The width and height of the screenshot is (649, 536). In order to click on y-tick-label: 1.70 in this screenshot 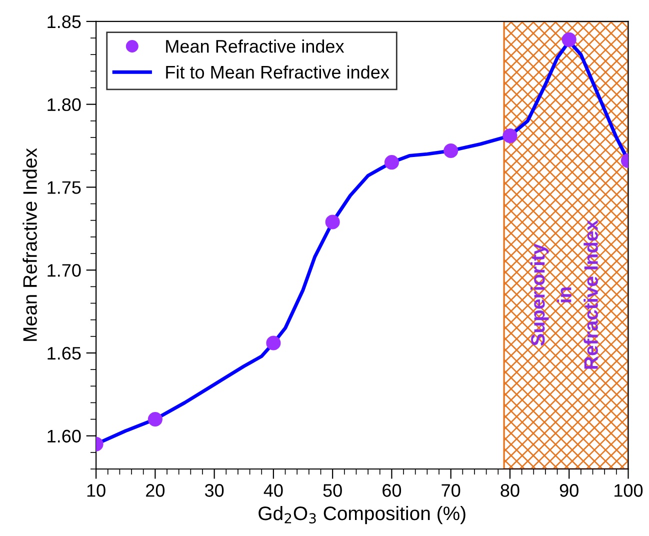, I will do `click(64, 270)`.